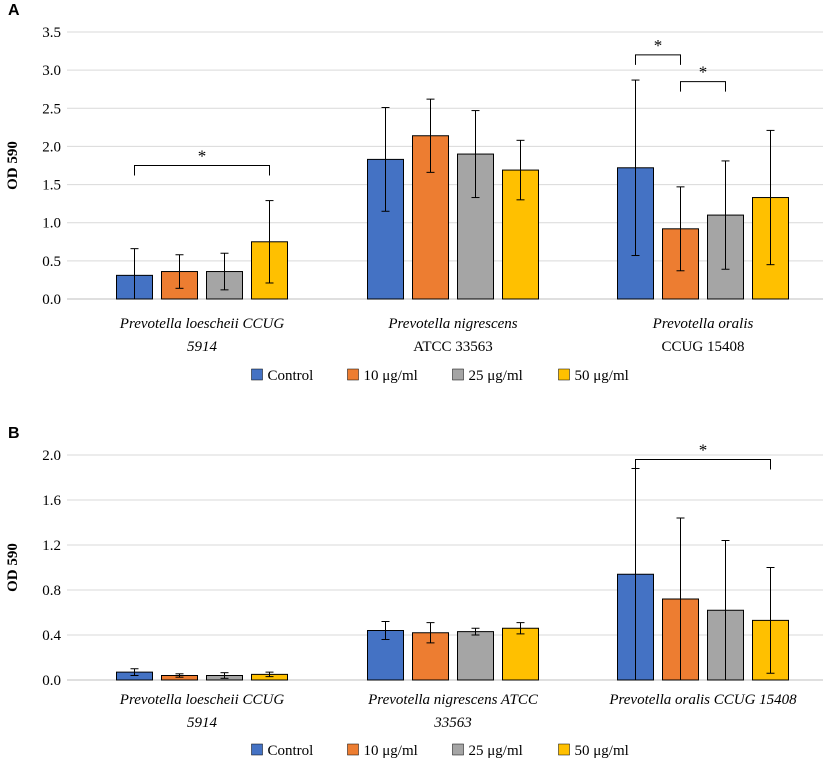 This screenshot has height=770, width=829. What do you see at coordinates (475, 656) in the screenshot?
I see `bar-25-g-ml-cat1` at bounding box center [475, 656].